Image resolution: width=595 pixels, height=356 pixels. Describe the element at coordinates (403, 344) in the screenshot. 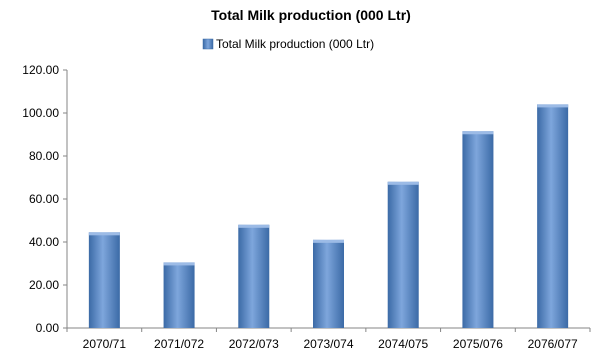

I see `x-tick-label: 2074/075` at that location.